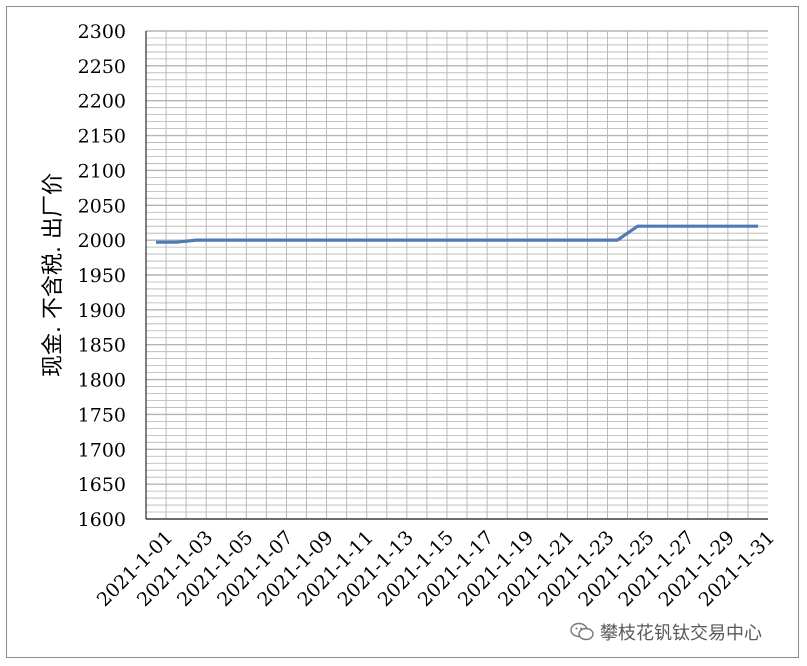  I want to click on wechat-icon, so click(582, 631).